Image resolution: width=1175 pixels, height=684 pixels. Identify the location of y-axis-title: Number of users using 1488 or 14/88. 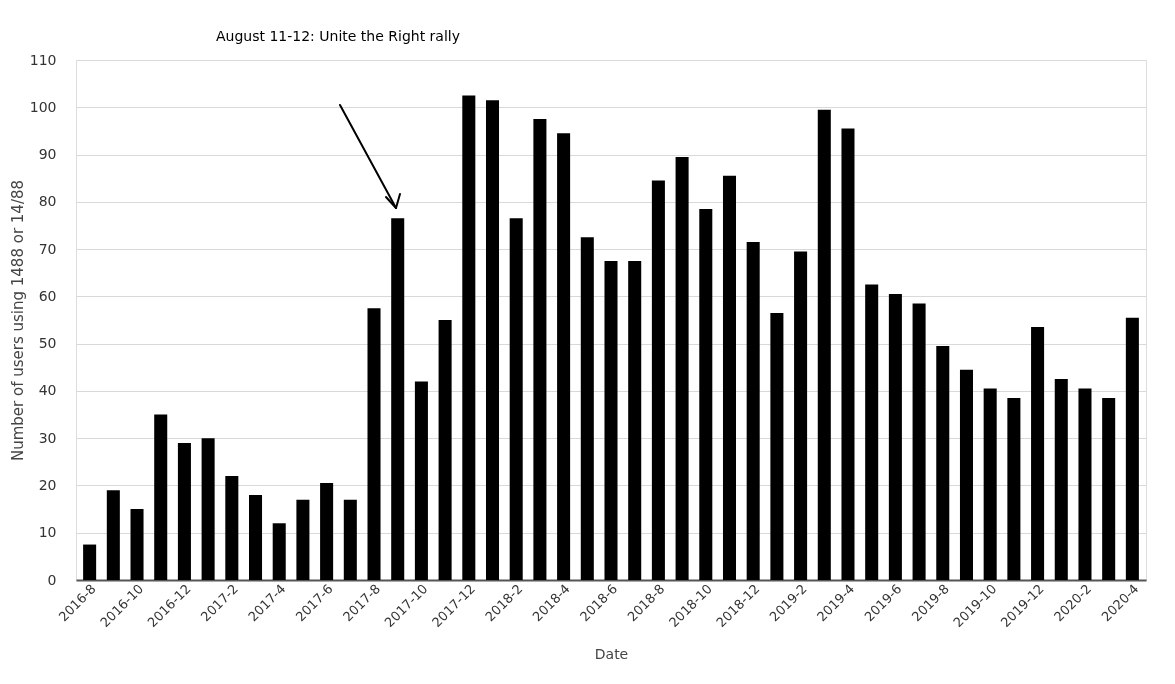
(17, 320).